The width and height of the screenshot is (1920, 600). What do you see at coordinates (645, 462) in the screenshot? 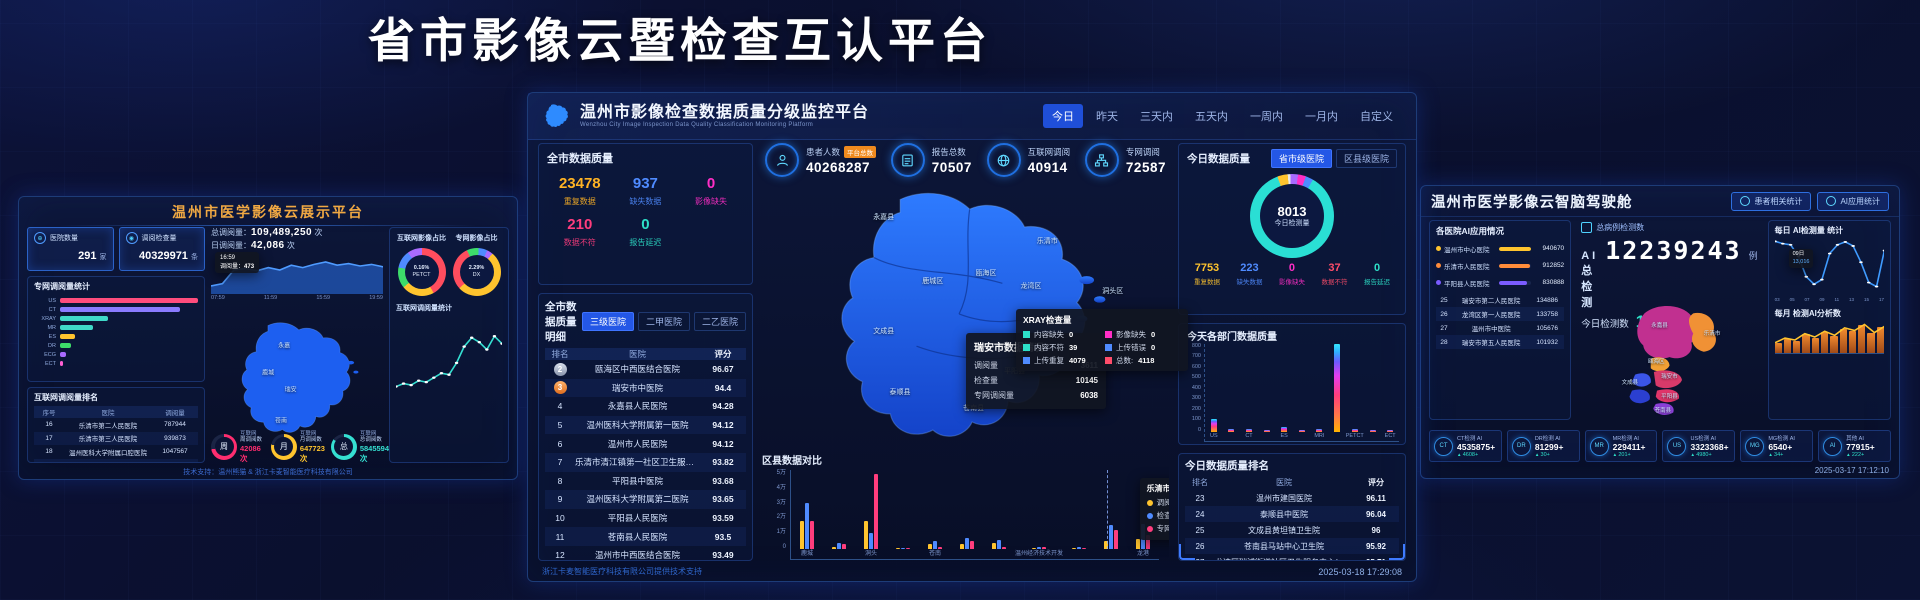
I see `table-row: 7 乐清市清江镇第一社区卫生服务中心 93.82` at bounding box center [645, 462].